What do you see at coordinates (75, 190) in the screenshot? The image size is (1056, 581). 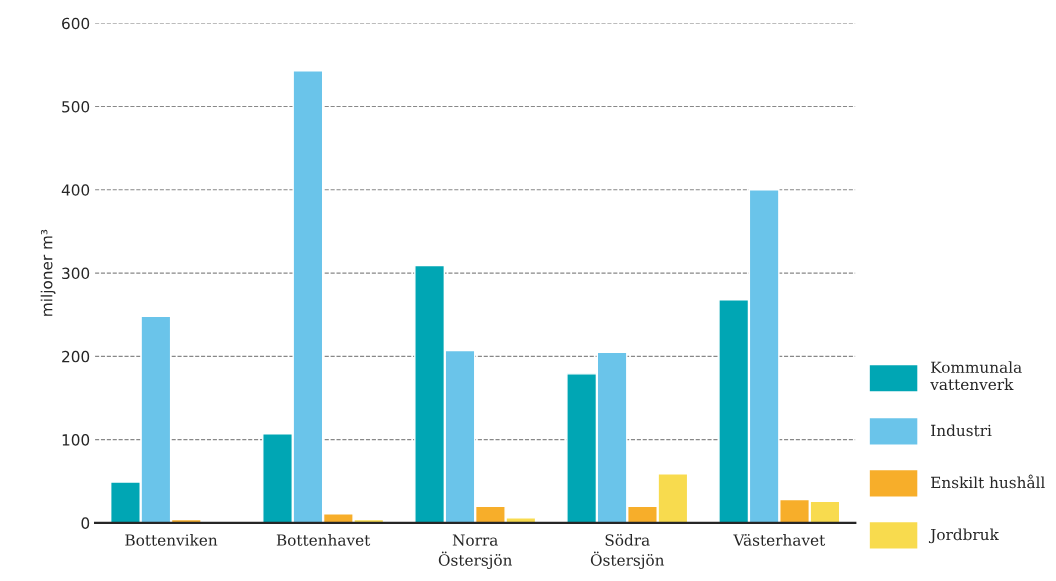 I see `y-tick-label: 400` at bounding box center [75, 190].